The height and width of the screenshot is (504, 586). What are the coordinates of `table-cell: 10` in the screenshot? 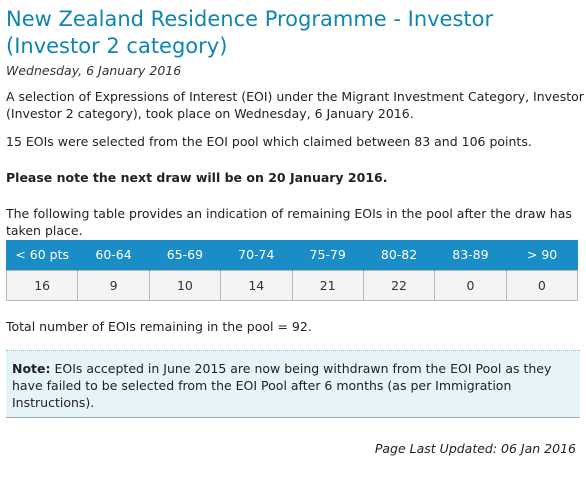 It's located at (185, 285).